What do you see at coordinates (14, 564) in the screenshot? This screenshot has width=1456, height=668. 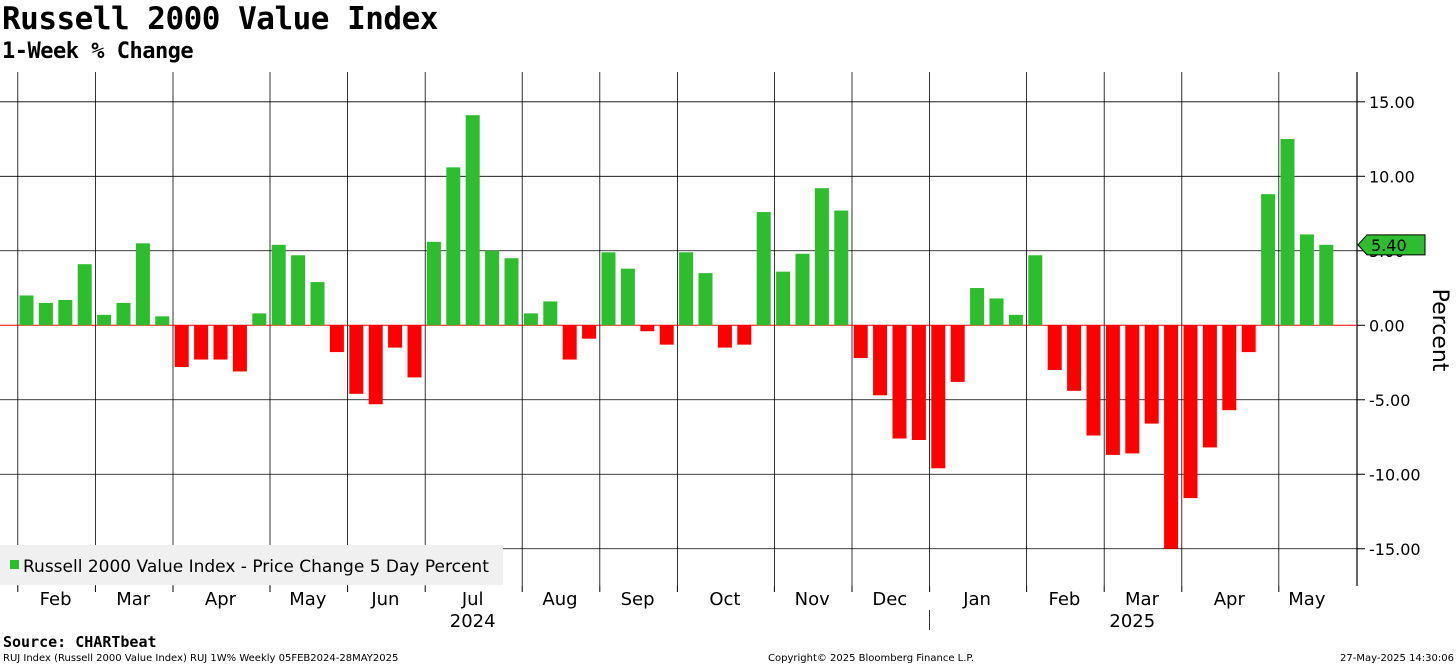 I see `legend-swatch` at bounding box center [14, 564].